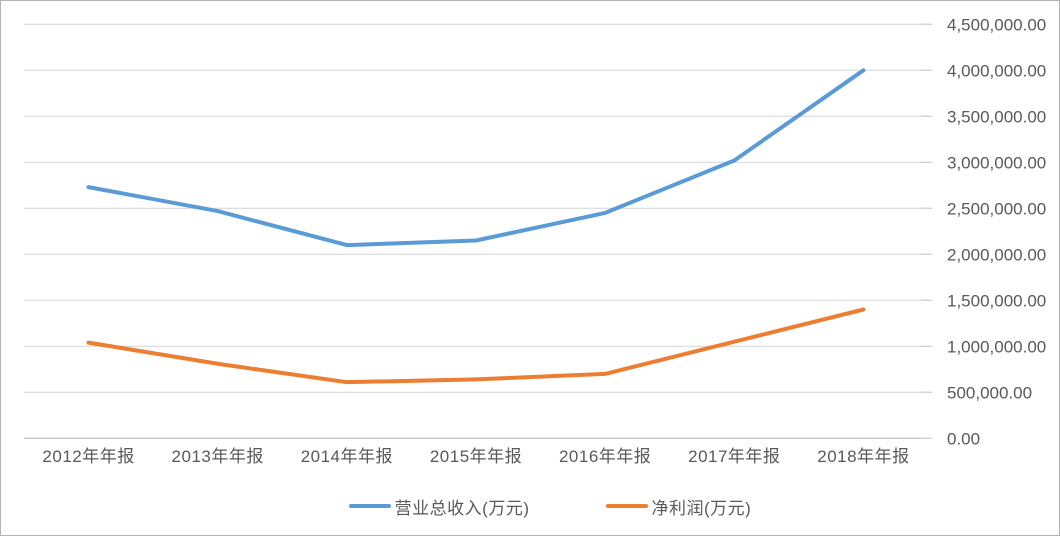 The width and height of the screenshot is (1060, 536). What do you see at coordinates (996, 346) in the screenshot?
I see `y-axis-tick-label: 1,000,000.00` at bounding box center [996, 346].